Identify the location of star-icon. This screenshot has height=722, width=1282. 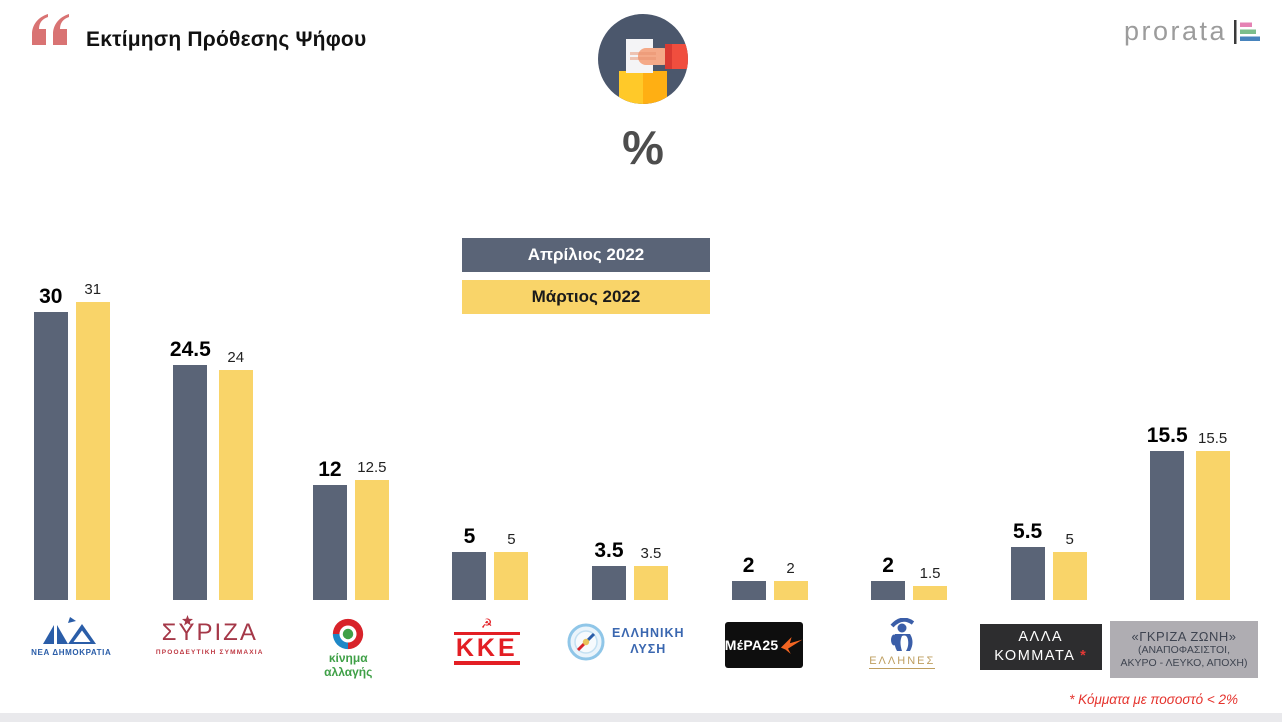
(187, 620).